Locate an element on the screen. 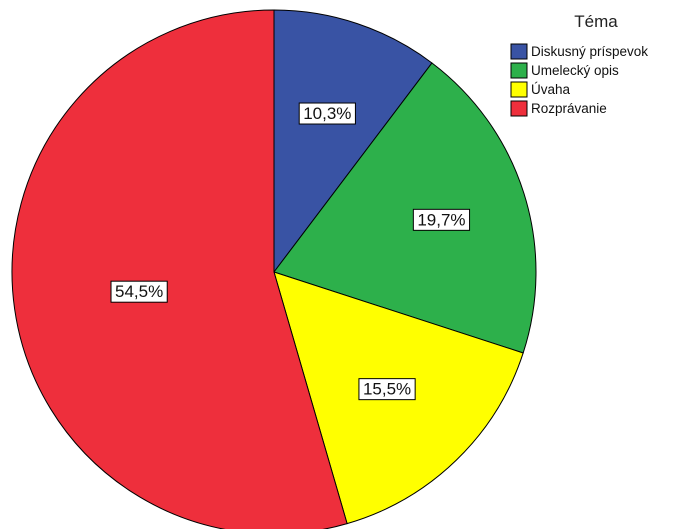  slice-value-label: 54,5% is located at coordinates (139, 291).